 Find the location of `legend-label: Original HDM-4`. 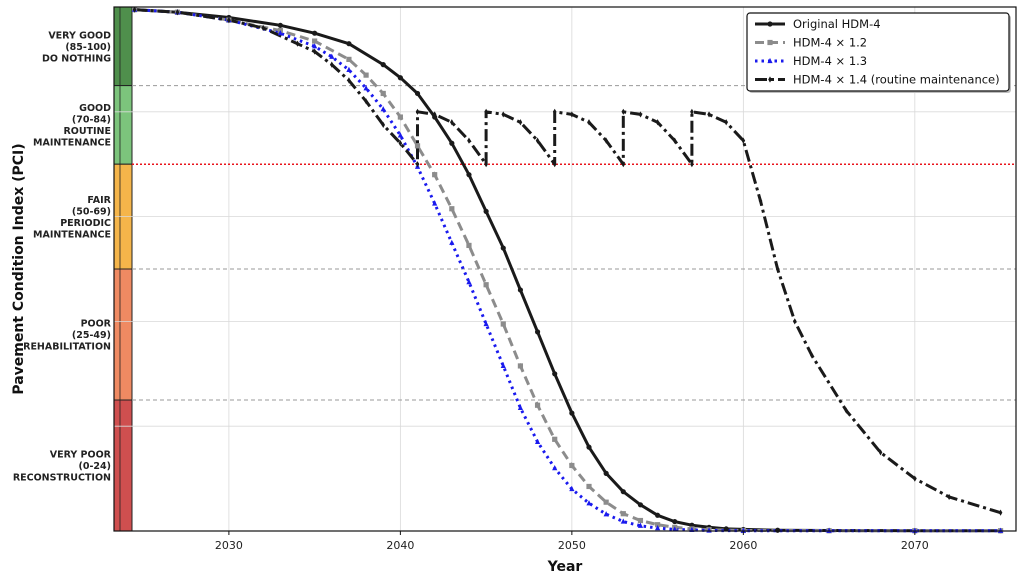

legend-label: Original HDM-4 is located at coordinates (837, 24).